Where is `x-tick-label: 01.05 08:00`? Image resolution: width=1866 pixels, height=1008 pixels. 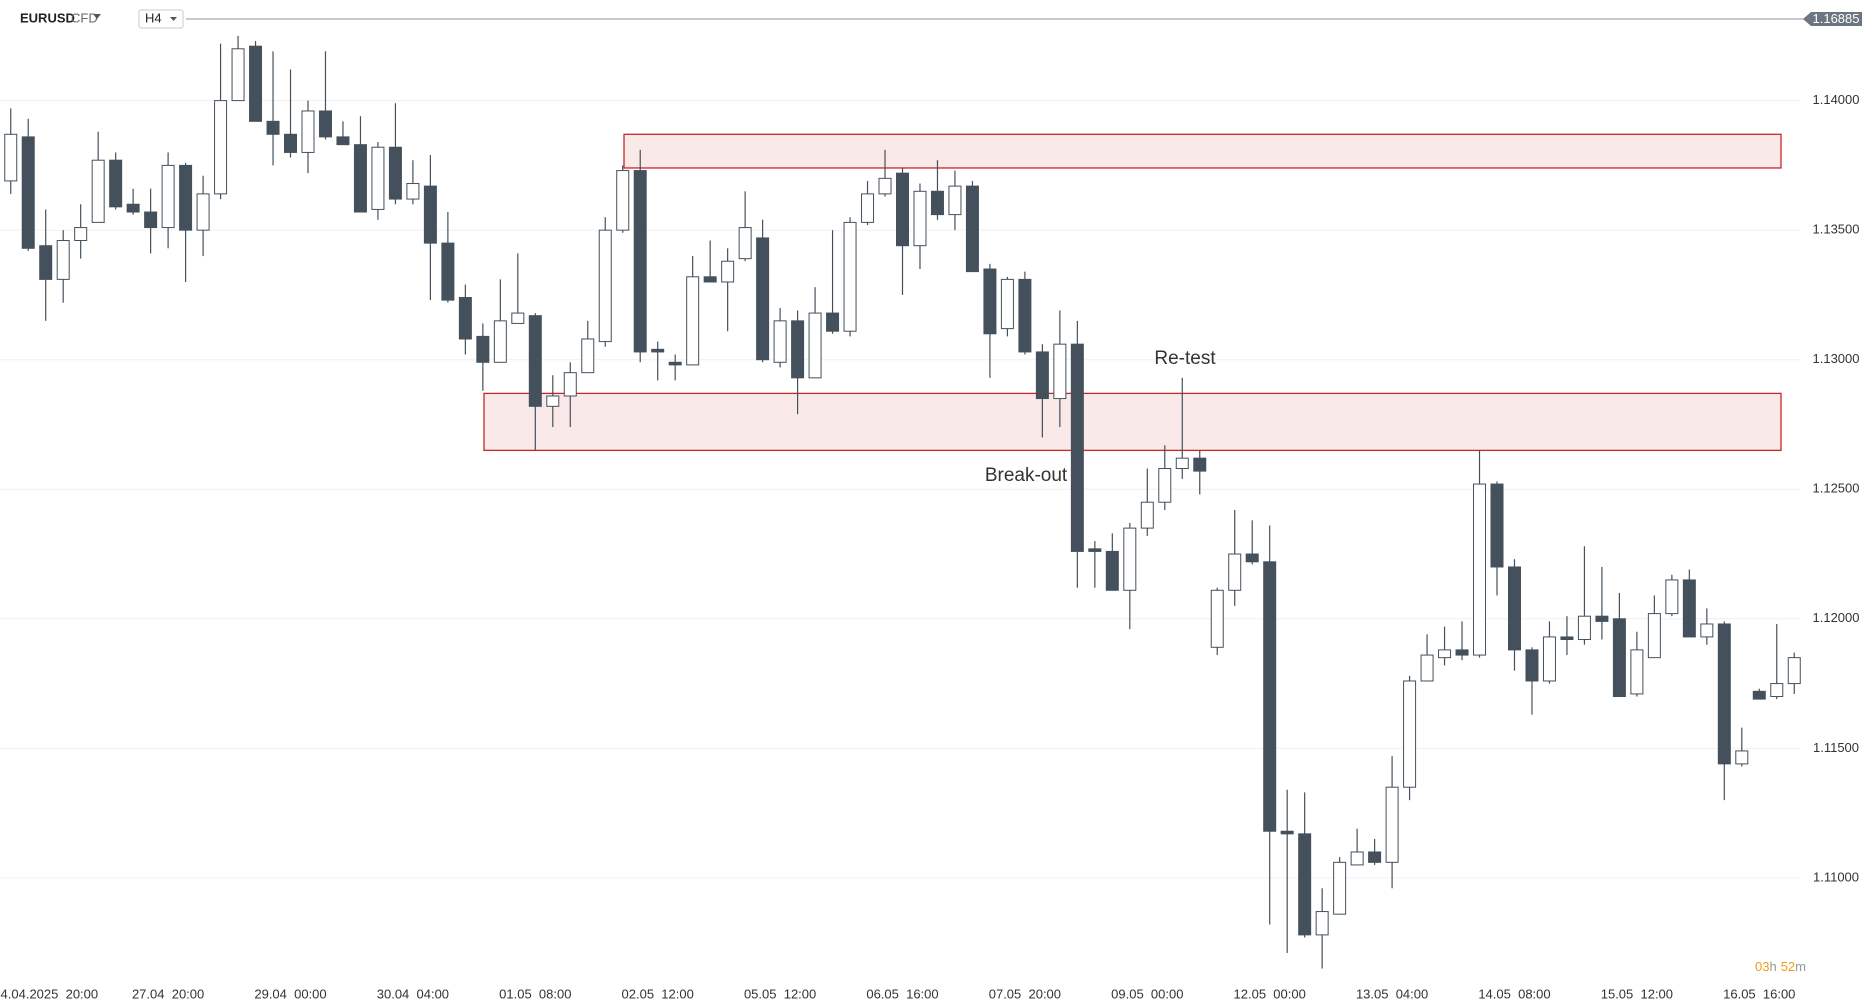 x-tick-label: 01.05 08:00 is located at coordinates (535, 993).